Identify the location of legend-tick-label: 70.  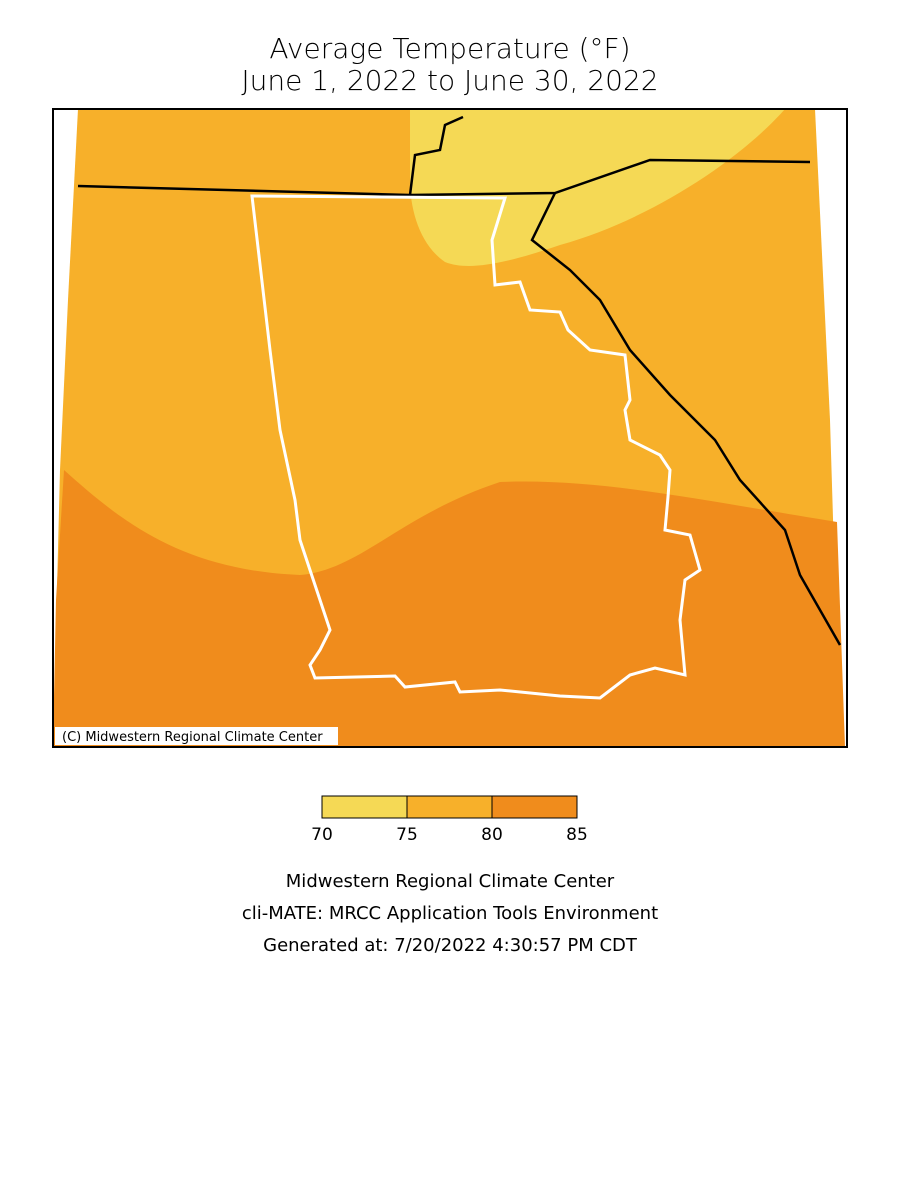
(322, 835).